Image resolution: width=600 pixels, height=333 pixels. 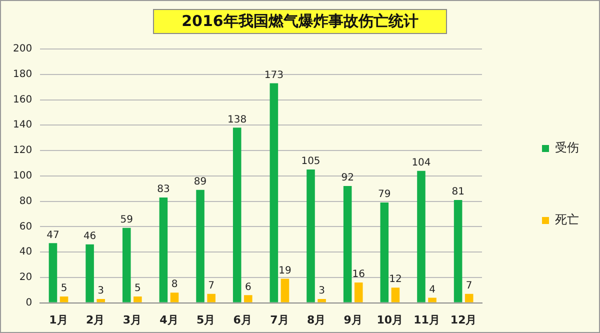 I want to click on x-tick-label: 8月, so click(x=316, y=319).